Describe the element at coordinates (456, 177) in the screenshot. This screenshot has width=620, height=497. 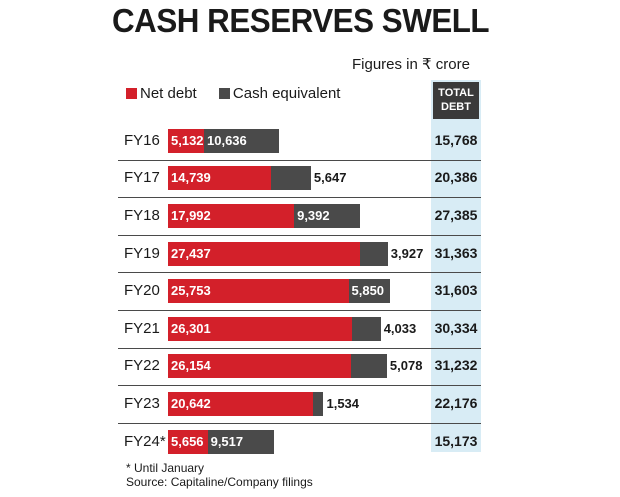
I see `total-debt-value: 20,386` at that location.